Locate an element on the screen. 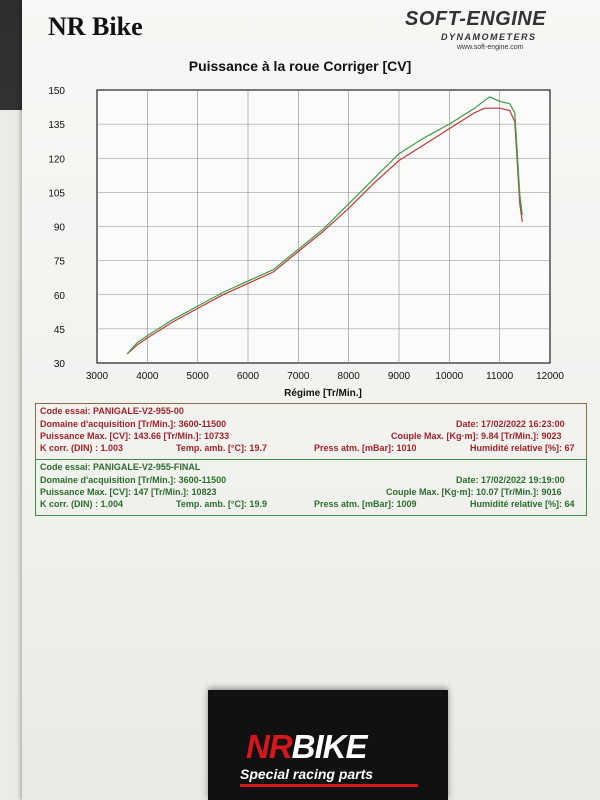  card-accent-line is located at coordinates (329, 785).